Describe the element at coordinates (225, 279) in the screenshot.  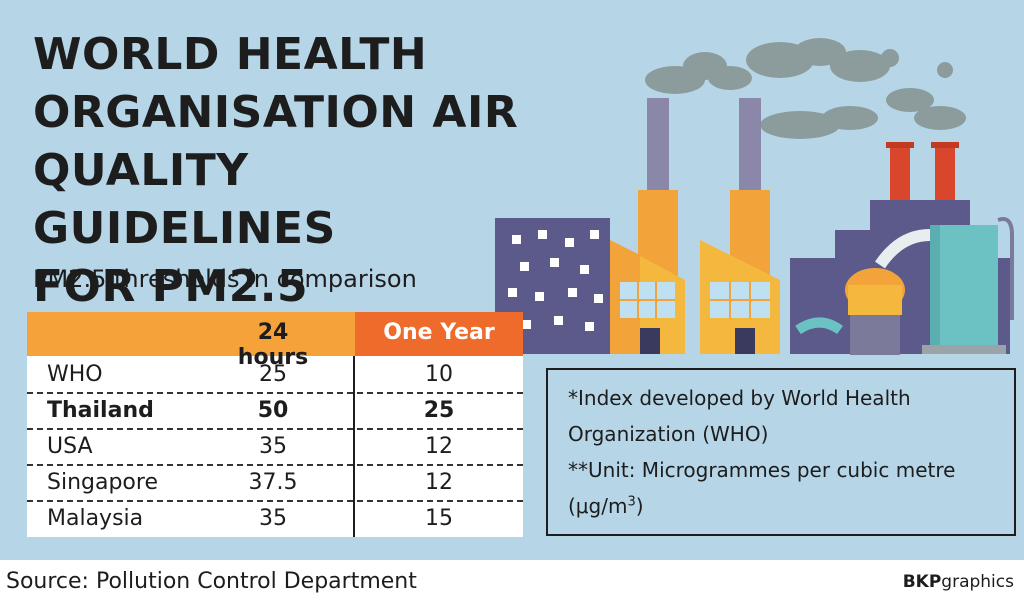
I see `subtitle: PM2.5 thresholds in comparison` at that location.